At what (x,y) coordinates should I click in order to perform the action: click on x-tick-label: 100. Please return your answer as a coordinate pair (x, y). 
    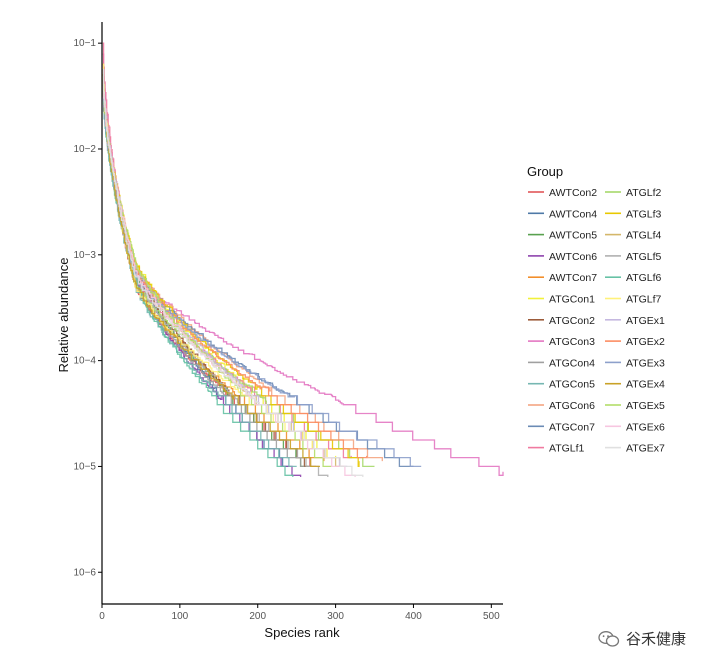
    Looking at the image, I should click on (180, 616).